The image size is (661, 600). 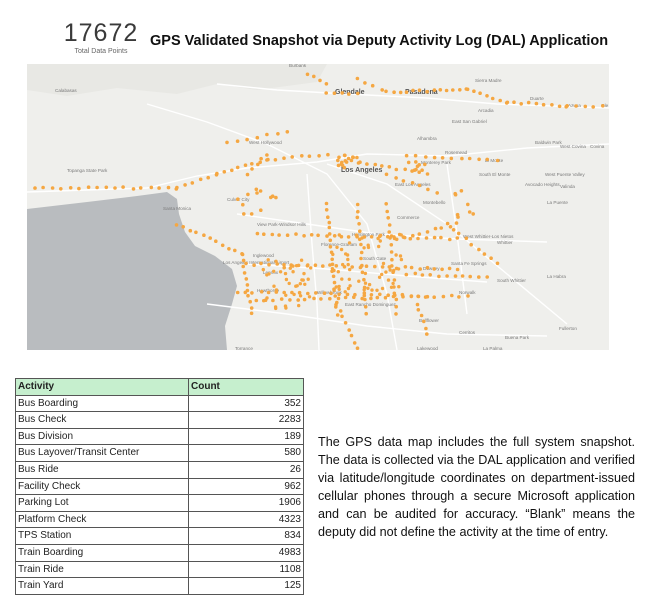 I want to click on count-cell: 352, so click(x=246, y=403).